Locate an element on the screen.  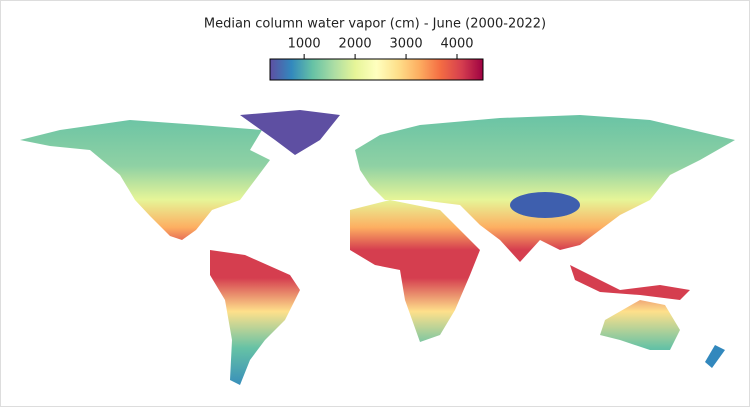
tick-label: 4000 is located at coordinates (456, 44).